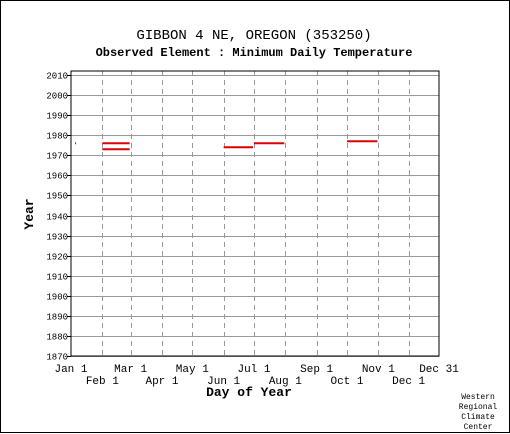 Image resolution: width=510 pixels, height=434 pixels. I want to click on x-tick-label: Jul 1, so click(253, 370).